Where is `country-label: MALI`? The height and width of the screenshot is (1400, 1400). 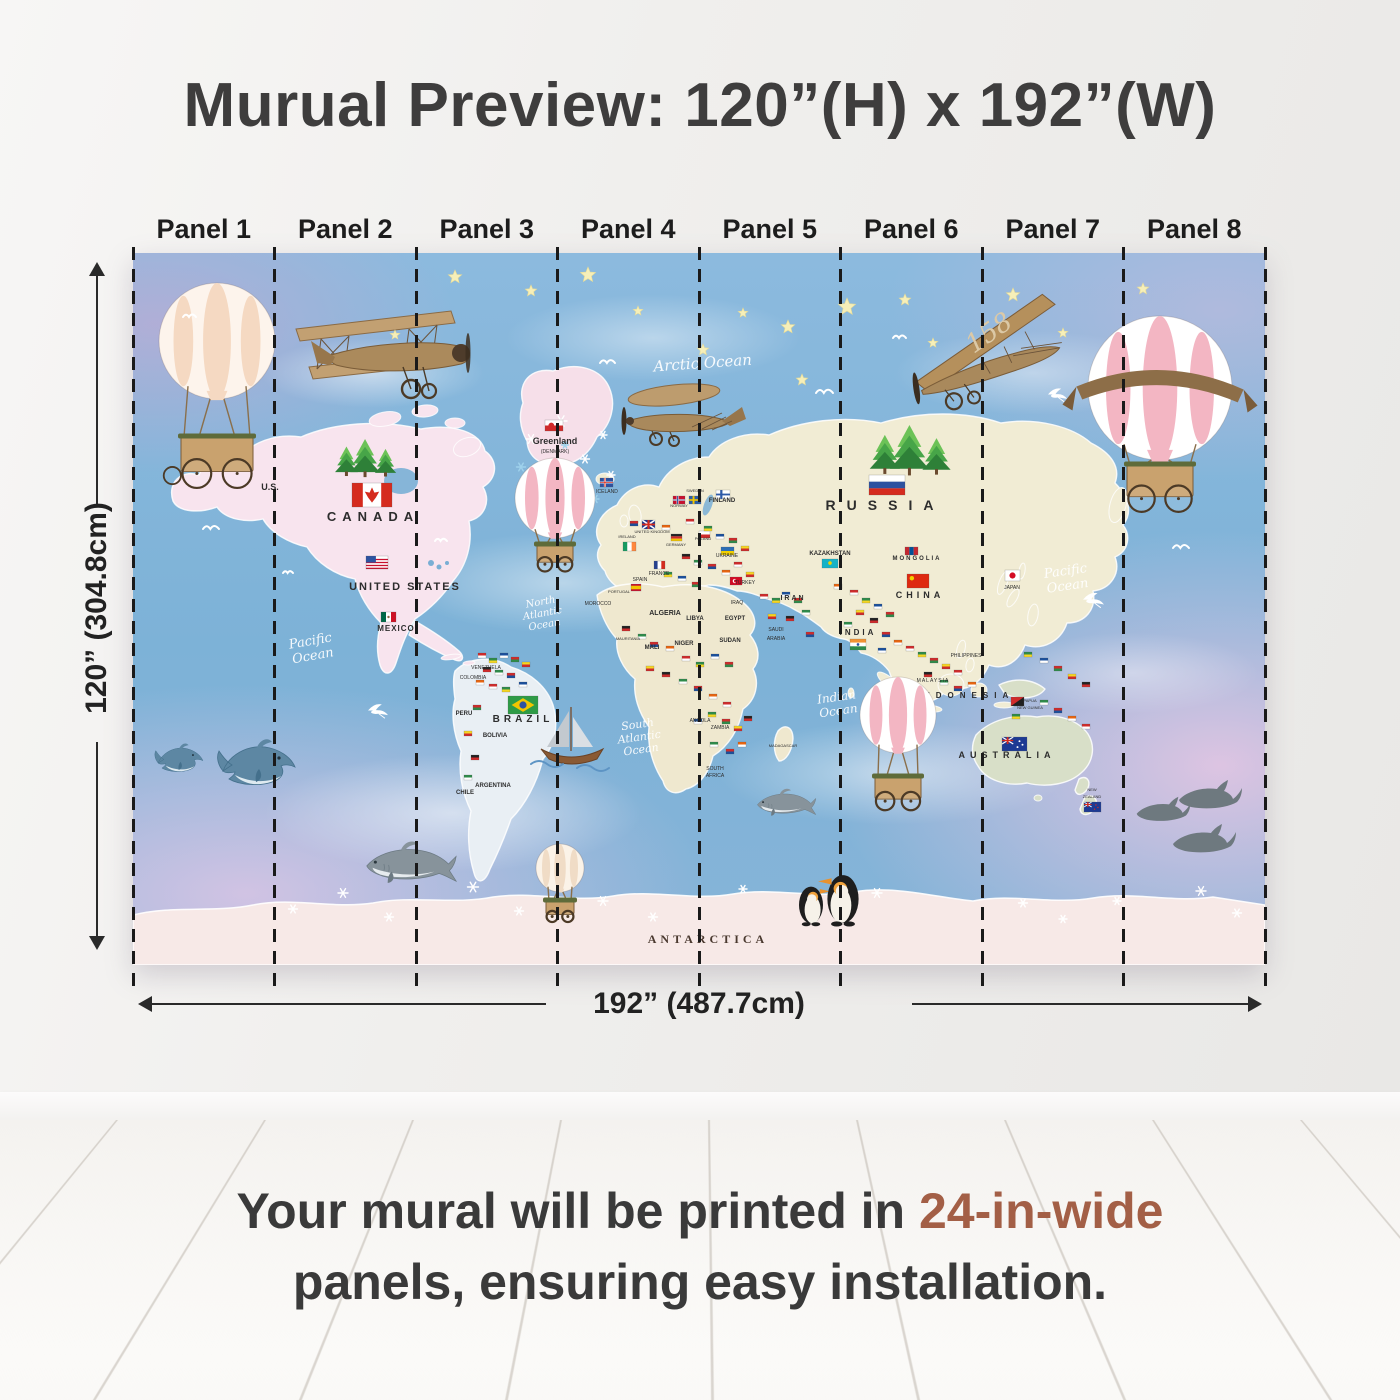
country-label: MALI is located at coordinates (652, 648).